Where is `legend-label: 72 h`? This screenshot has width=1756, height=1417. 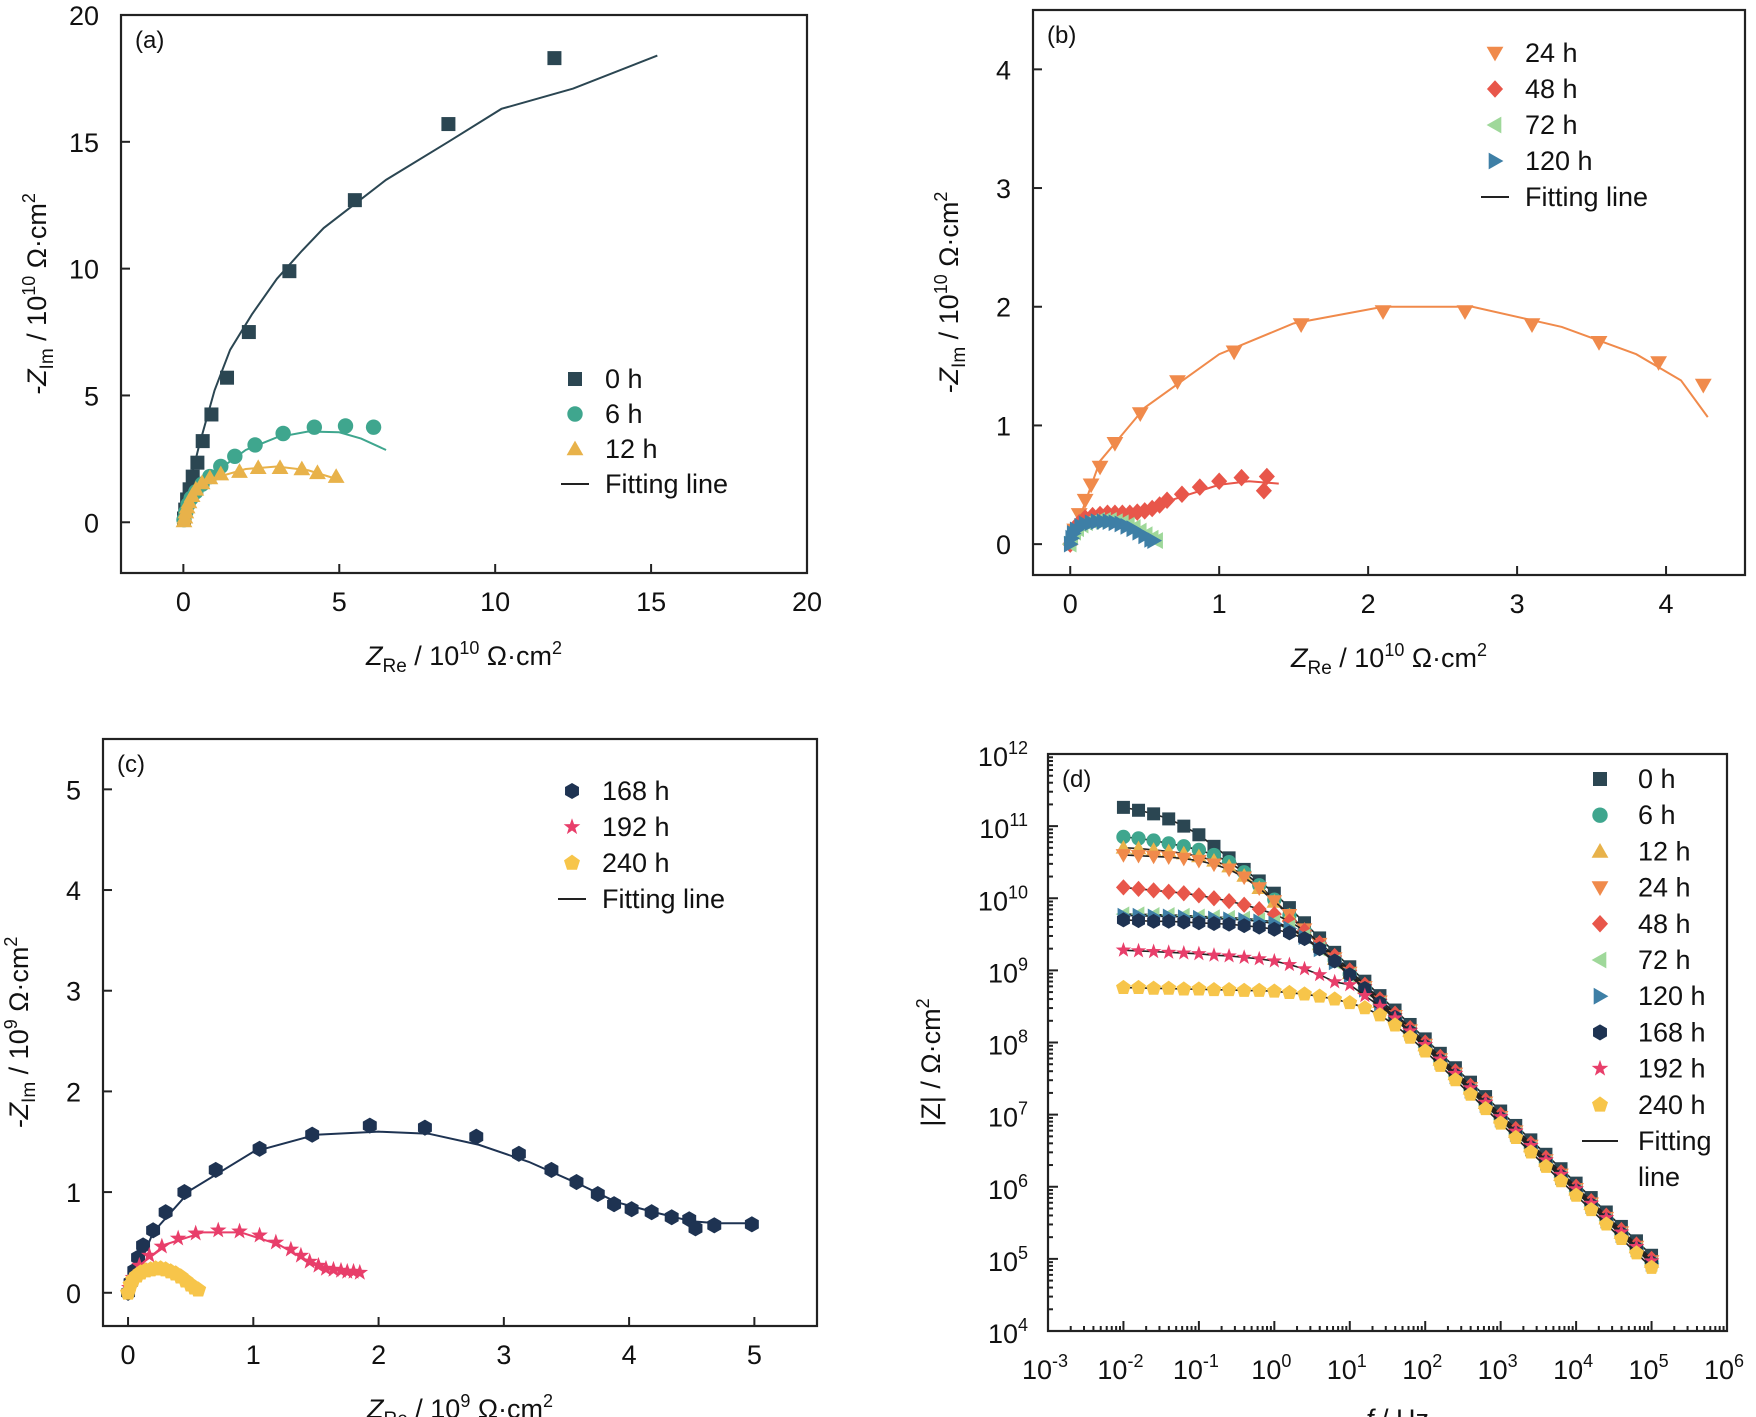 legend-label: 72 h is located at coordinates (1664, 960).